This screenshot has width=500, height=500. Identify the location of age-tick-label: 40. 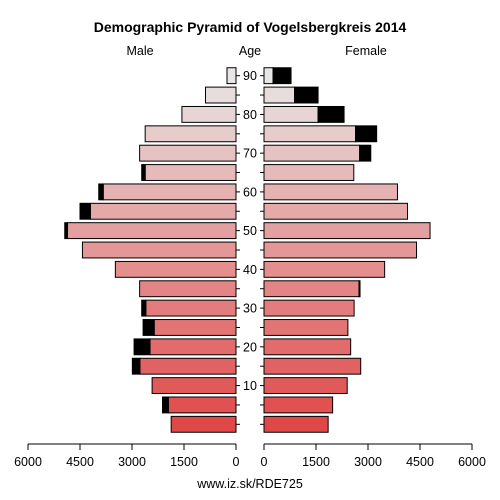
(250, 270).